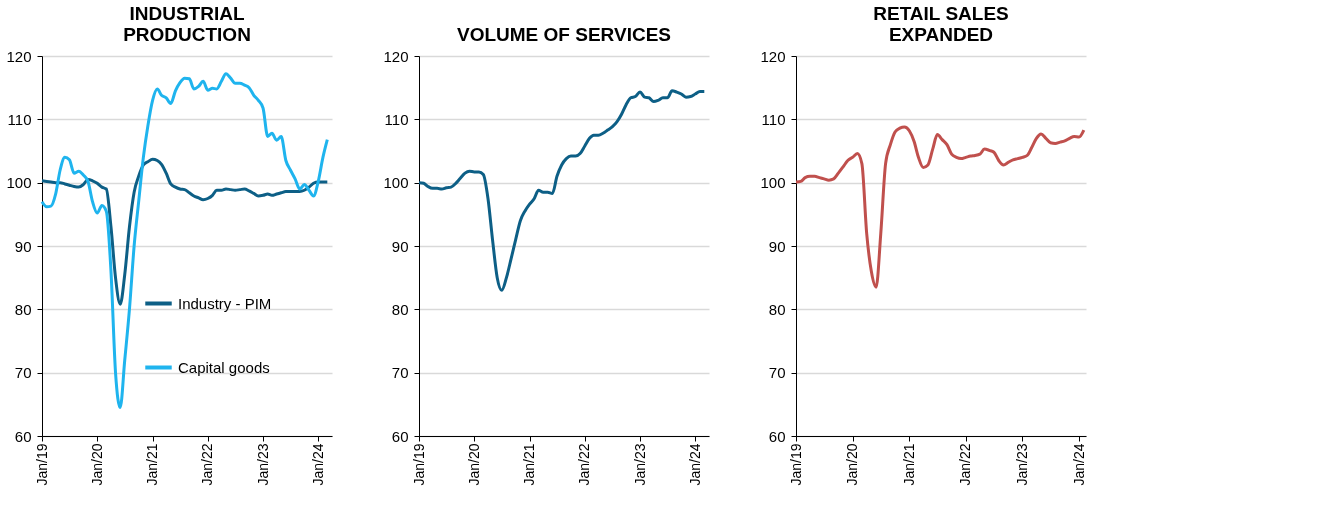  I want to click on chart-title: VOLUME OF SERVICES, so click(564, 34).